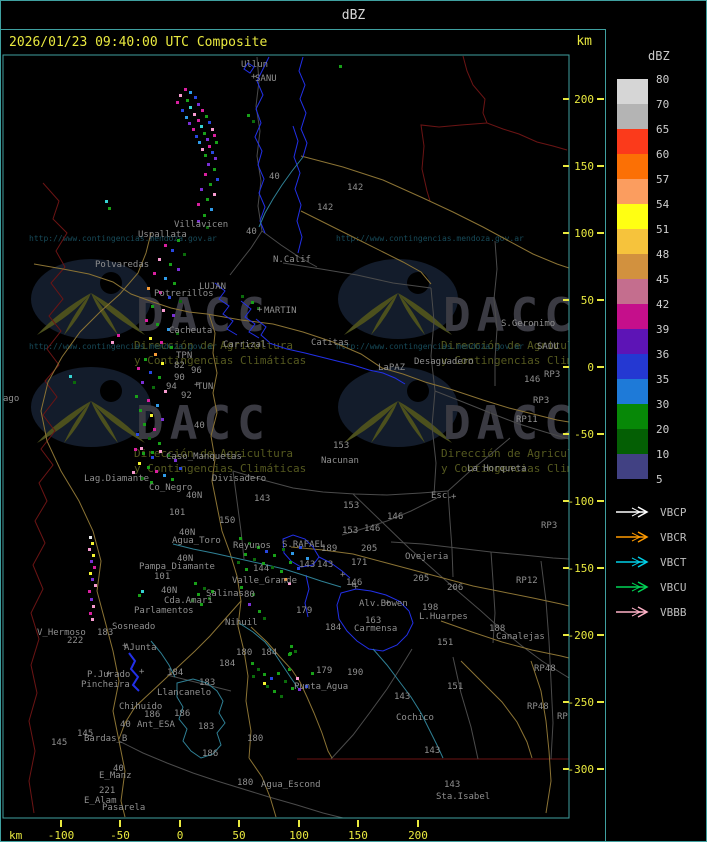 The height and width of the screenshot is (842, 707). What do you see at coordinates (351, 506) in the screenshot?
I see `map-label: 153` at bounding box center [351, 506].